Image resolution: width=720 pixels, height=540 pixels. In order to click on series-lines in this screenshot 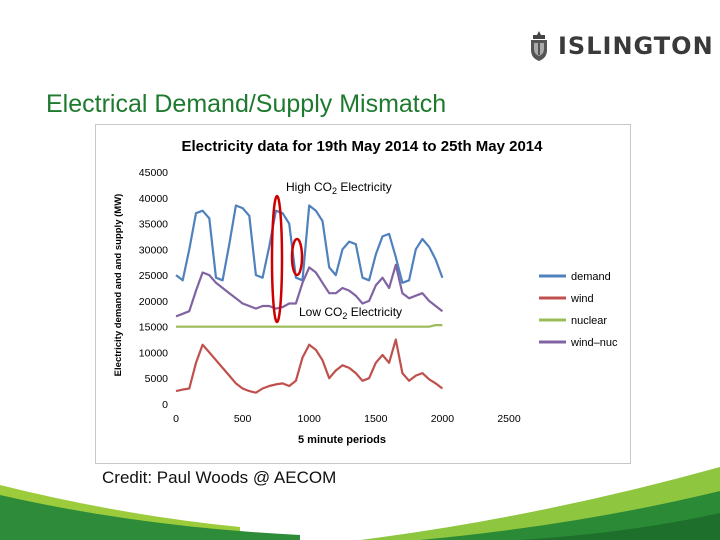, I will do `click(309, 299)`.